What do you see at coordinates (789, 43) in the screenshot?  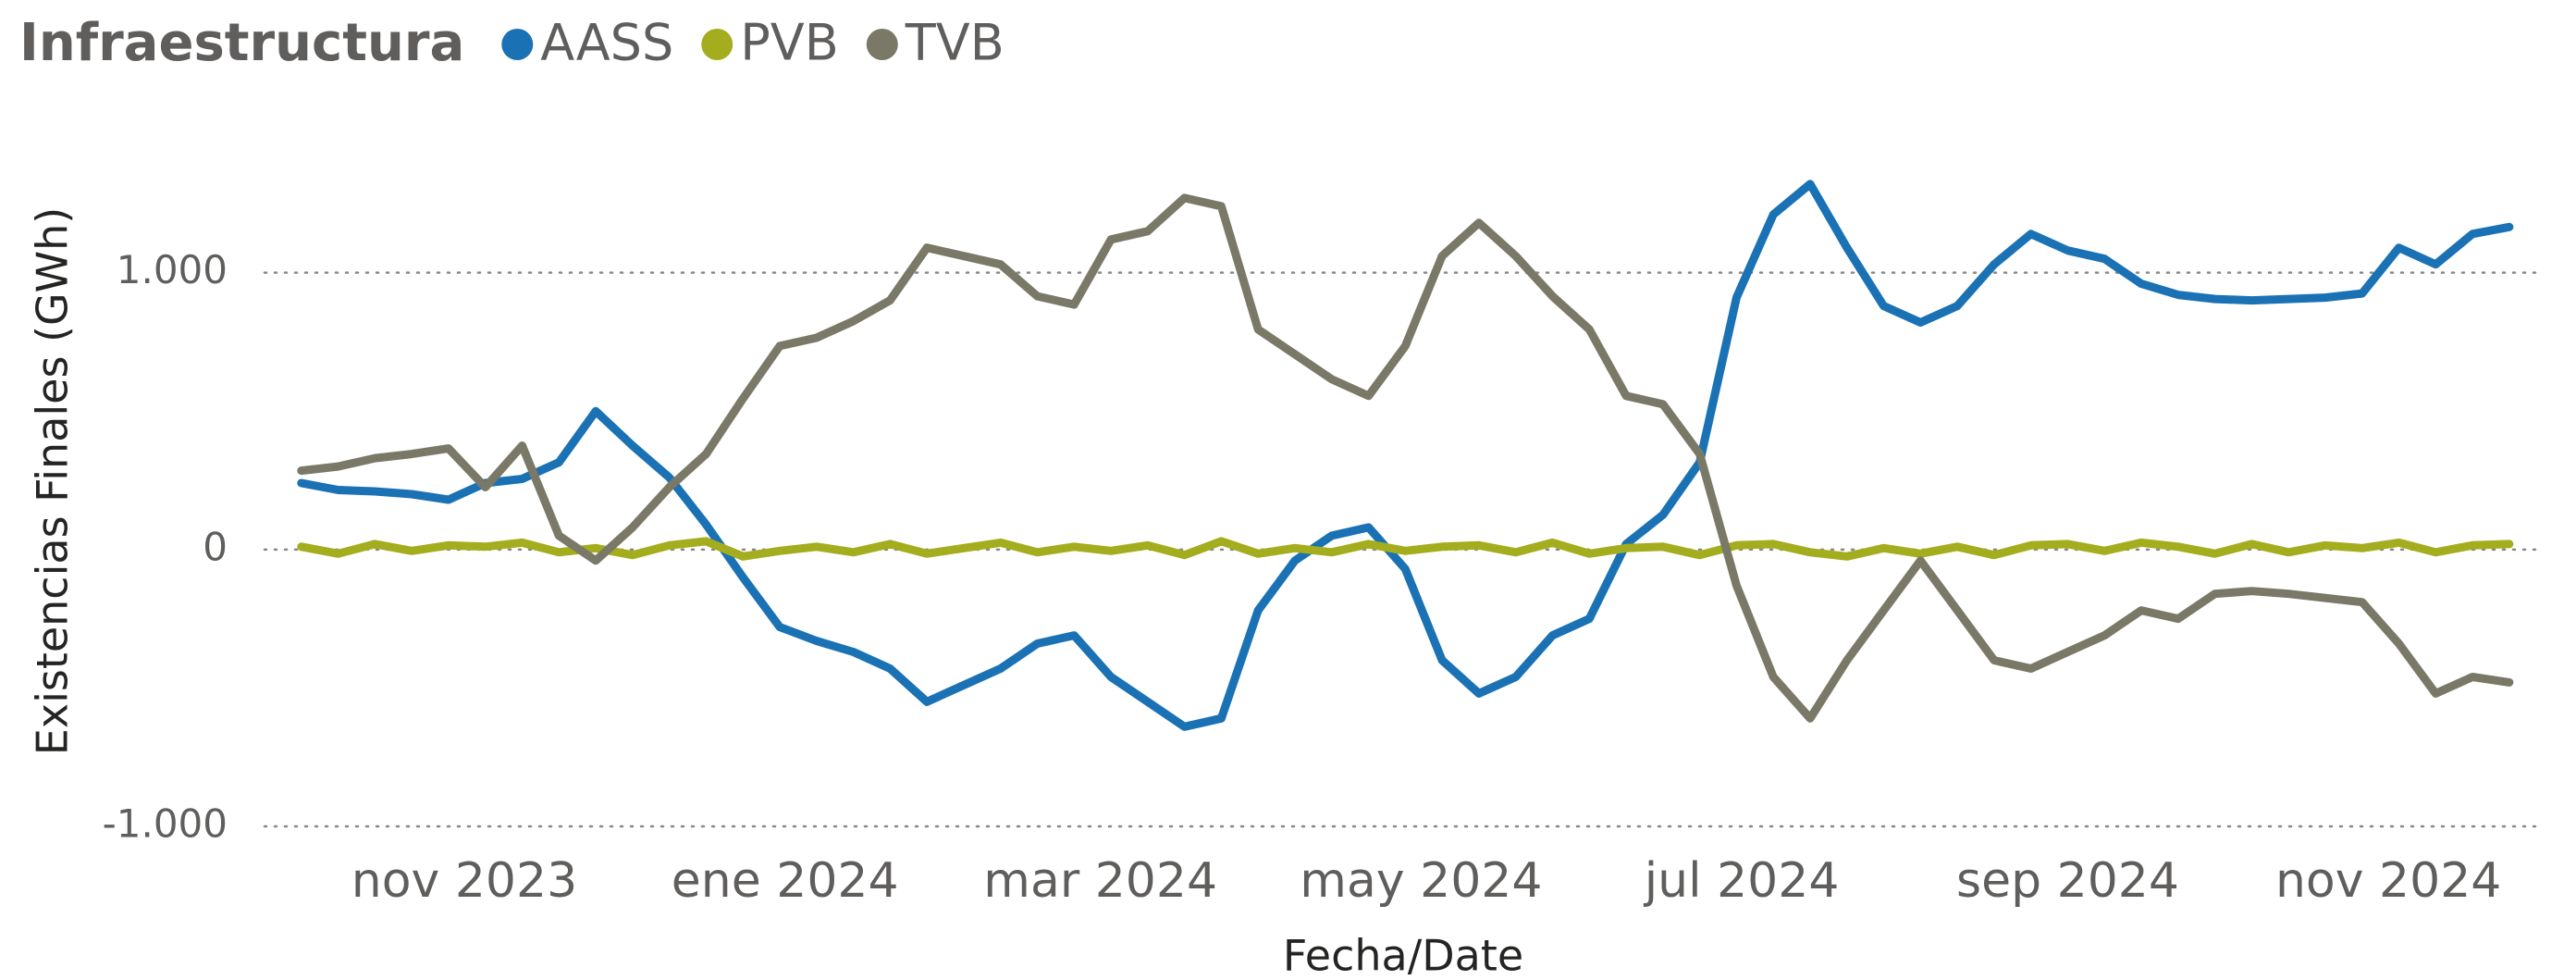 I see `legend-label: PVB` at bounding box center [789, 43].